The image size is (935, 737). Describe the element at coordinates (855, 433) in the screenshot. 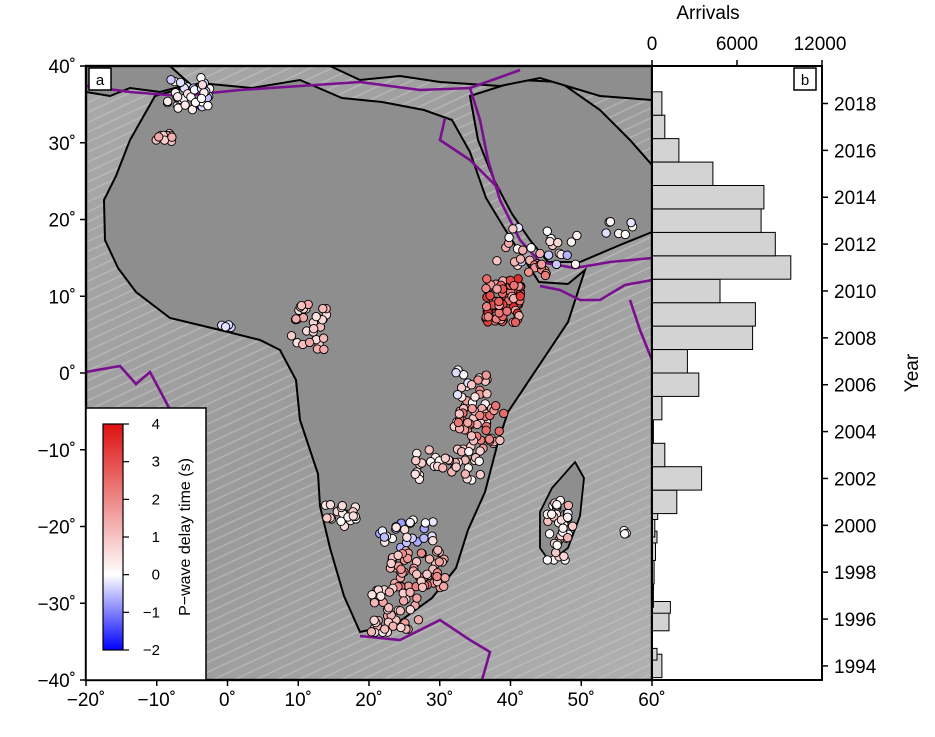

I see `year-tick-label: 2004` at that location.